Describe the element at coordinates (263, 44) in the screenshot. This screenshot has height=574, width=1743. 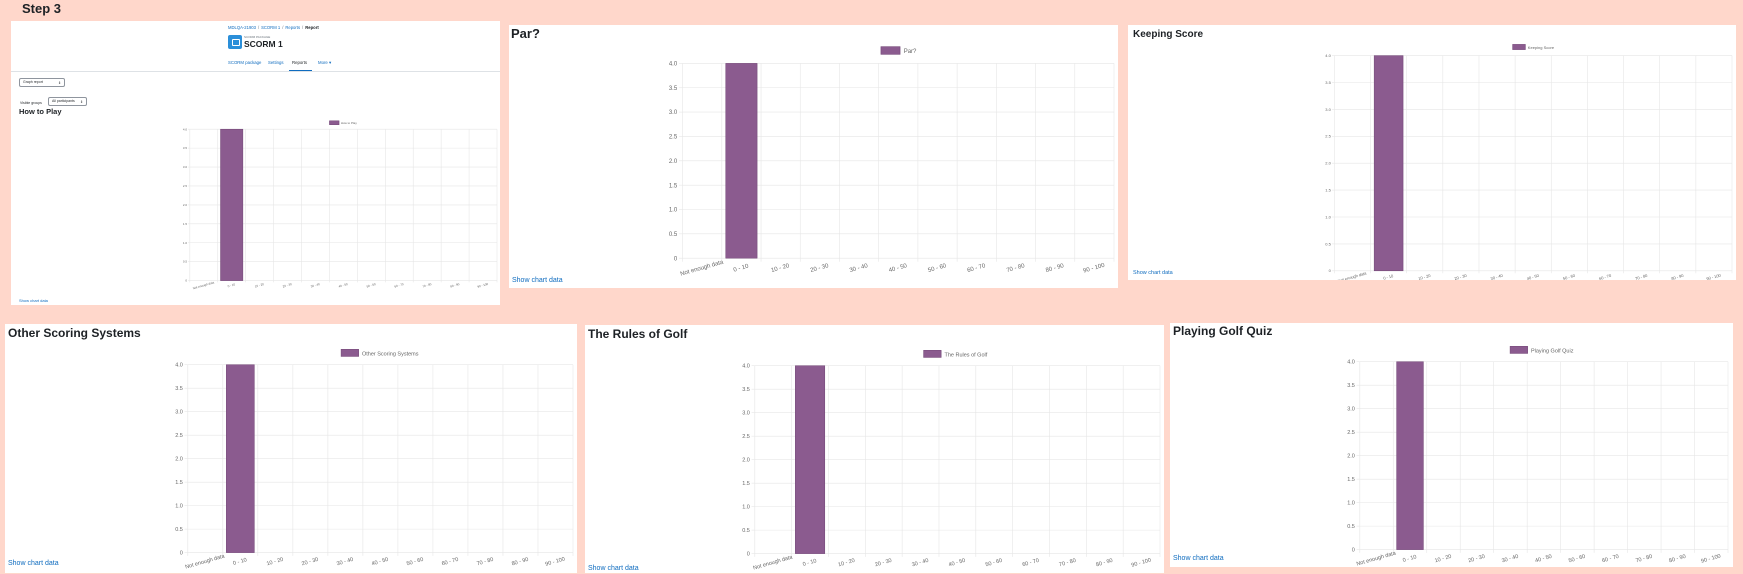
I see `page-title: SCORM 1` at that location.